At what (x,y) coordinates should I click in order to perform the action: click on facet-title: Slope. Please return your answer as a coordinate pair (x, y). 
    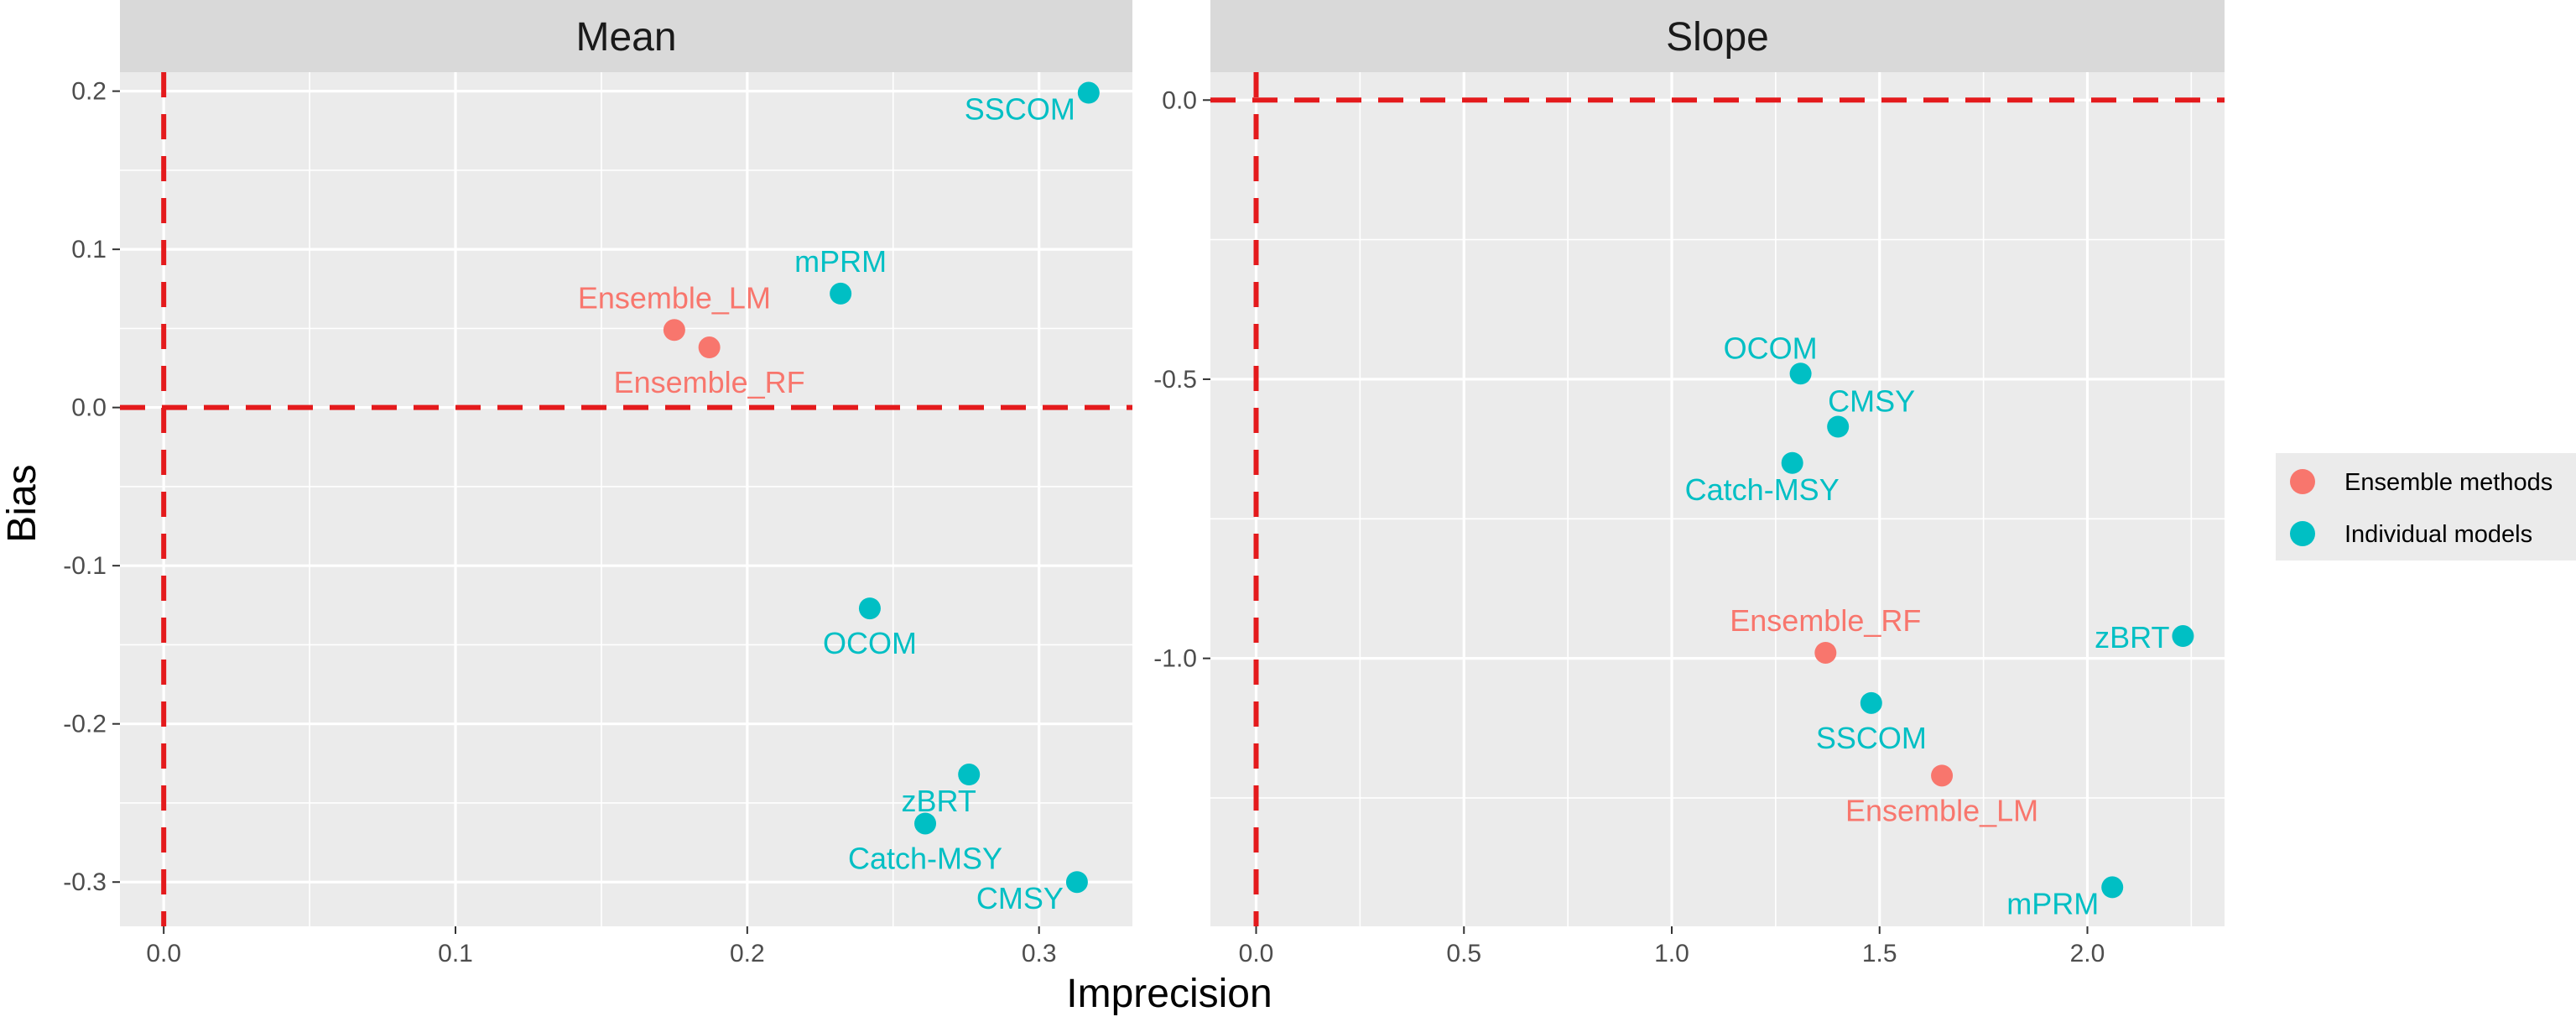
    Looking at the image, I should click on (1717, 37).